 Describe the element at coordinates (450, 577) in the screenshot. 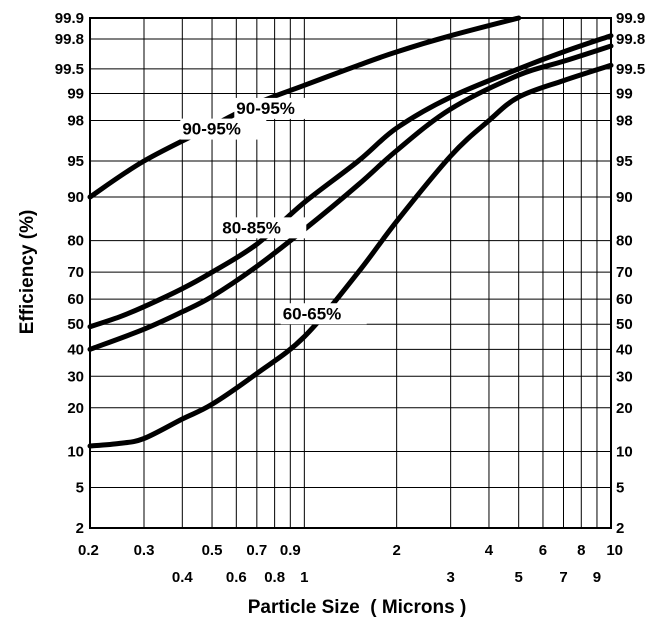

I see `x-tick-label-bottom: 3` at that location.